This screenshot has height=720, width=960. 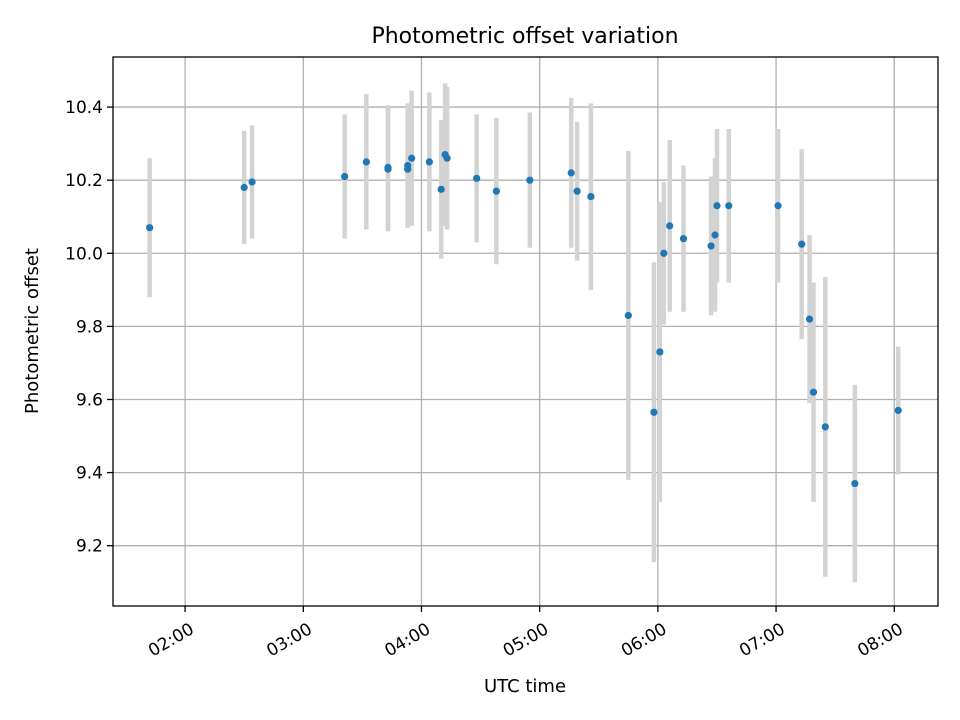 I want to click on y-tick-label: 9.2, so click(x=89, y=547).